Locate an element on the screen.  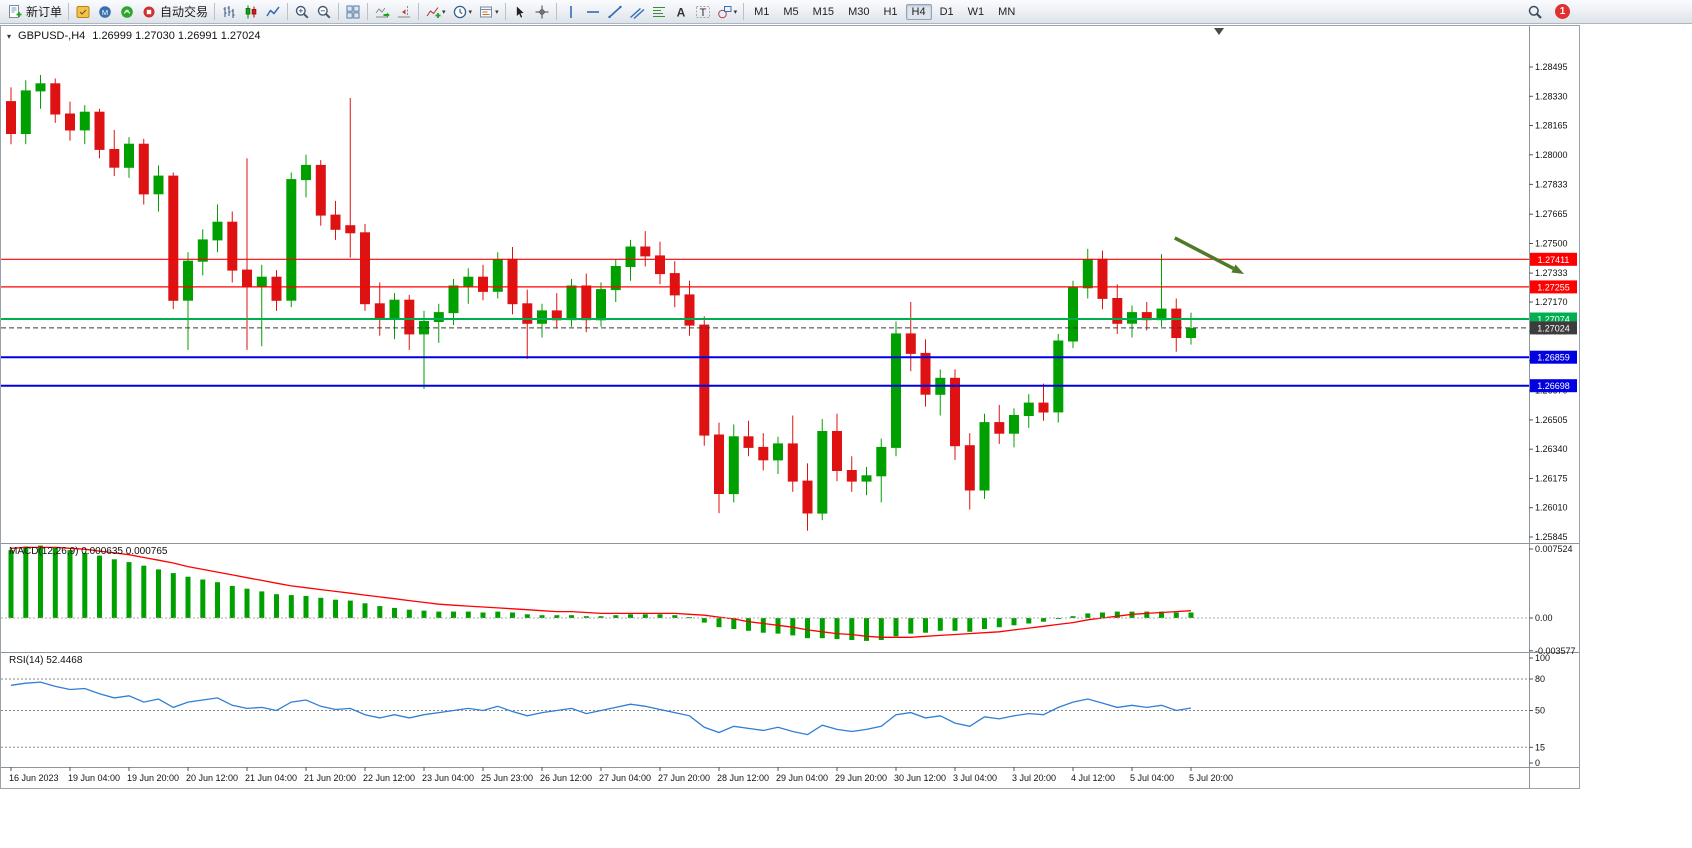
metaeditor-icon is located at coordinates (83, 12).